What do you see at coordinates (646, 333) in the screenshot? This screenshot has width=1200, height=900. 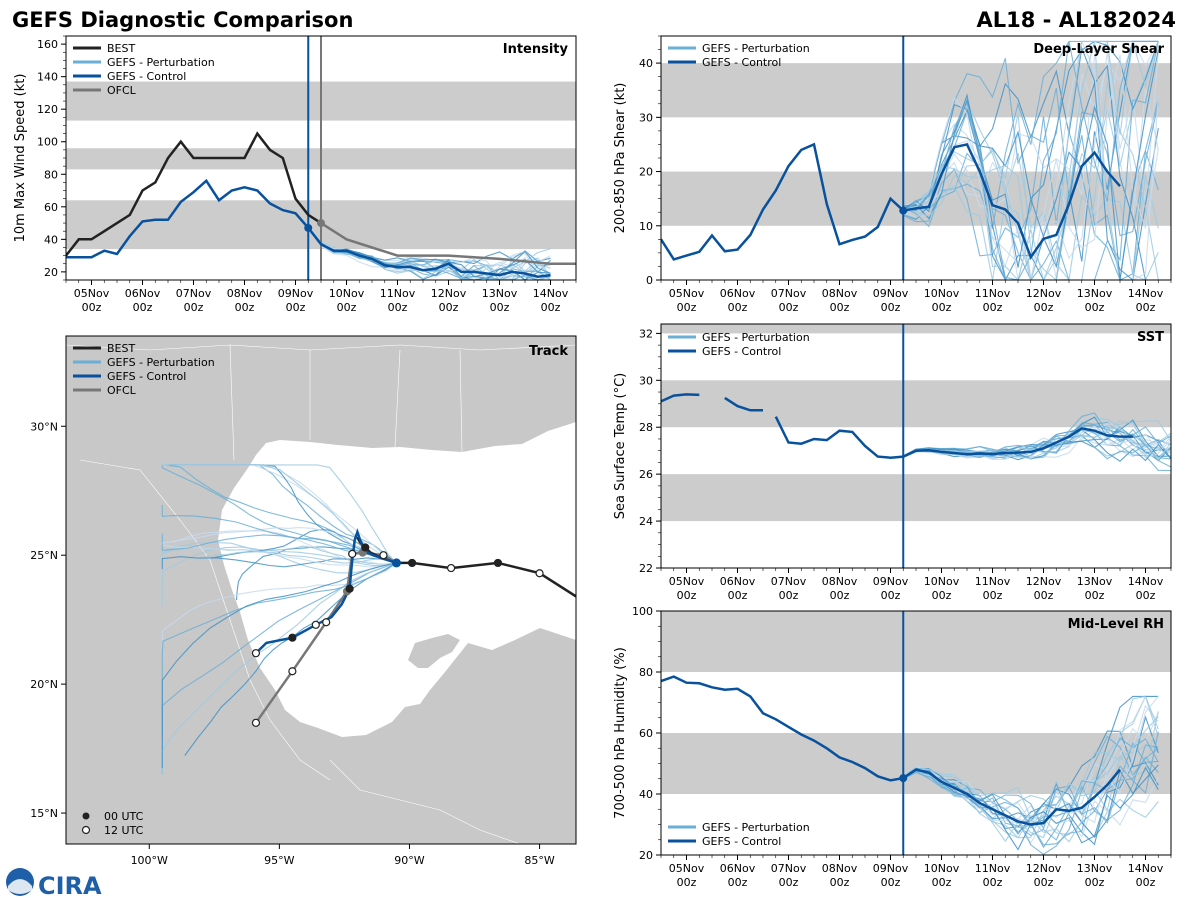 I see `sst-ytick-label: 32` at bounding box center [646, 333].